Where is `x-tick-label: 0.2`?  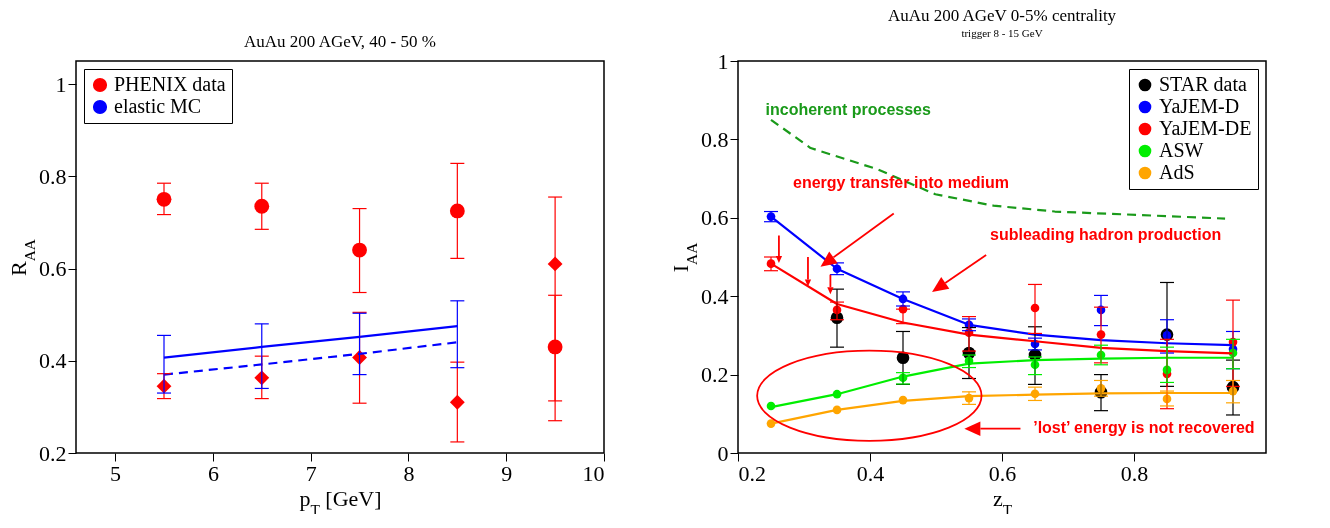
x-tick-label: 0.2 is located at coordinates (752, 473).